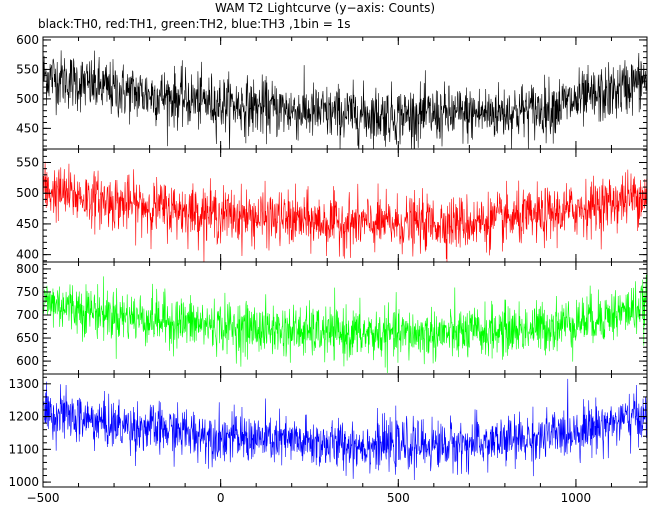 The height and width of the screenshot is (505, 650). Describe the element at coordinates (325, 8) in the screenshot. I see `chart-title: WAM T2 Lightcurve (y−axis: Counts)` at that location.